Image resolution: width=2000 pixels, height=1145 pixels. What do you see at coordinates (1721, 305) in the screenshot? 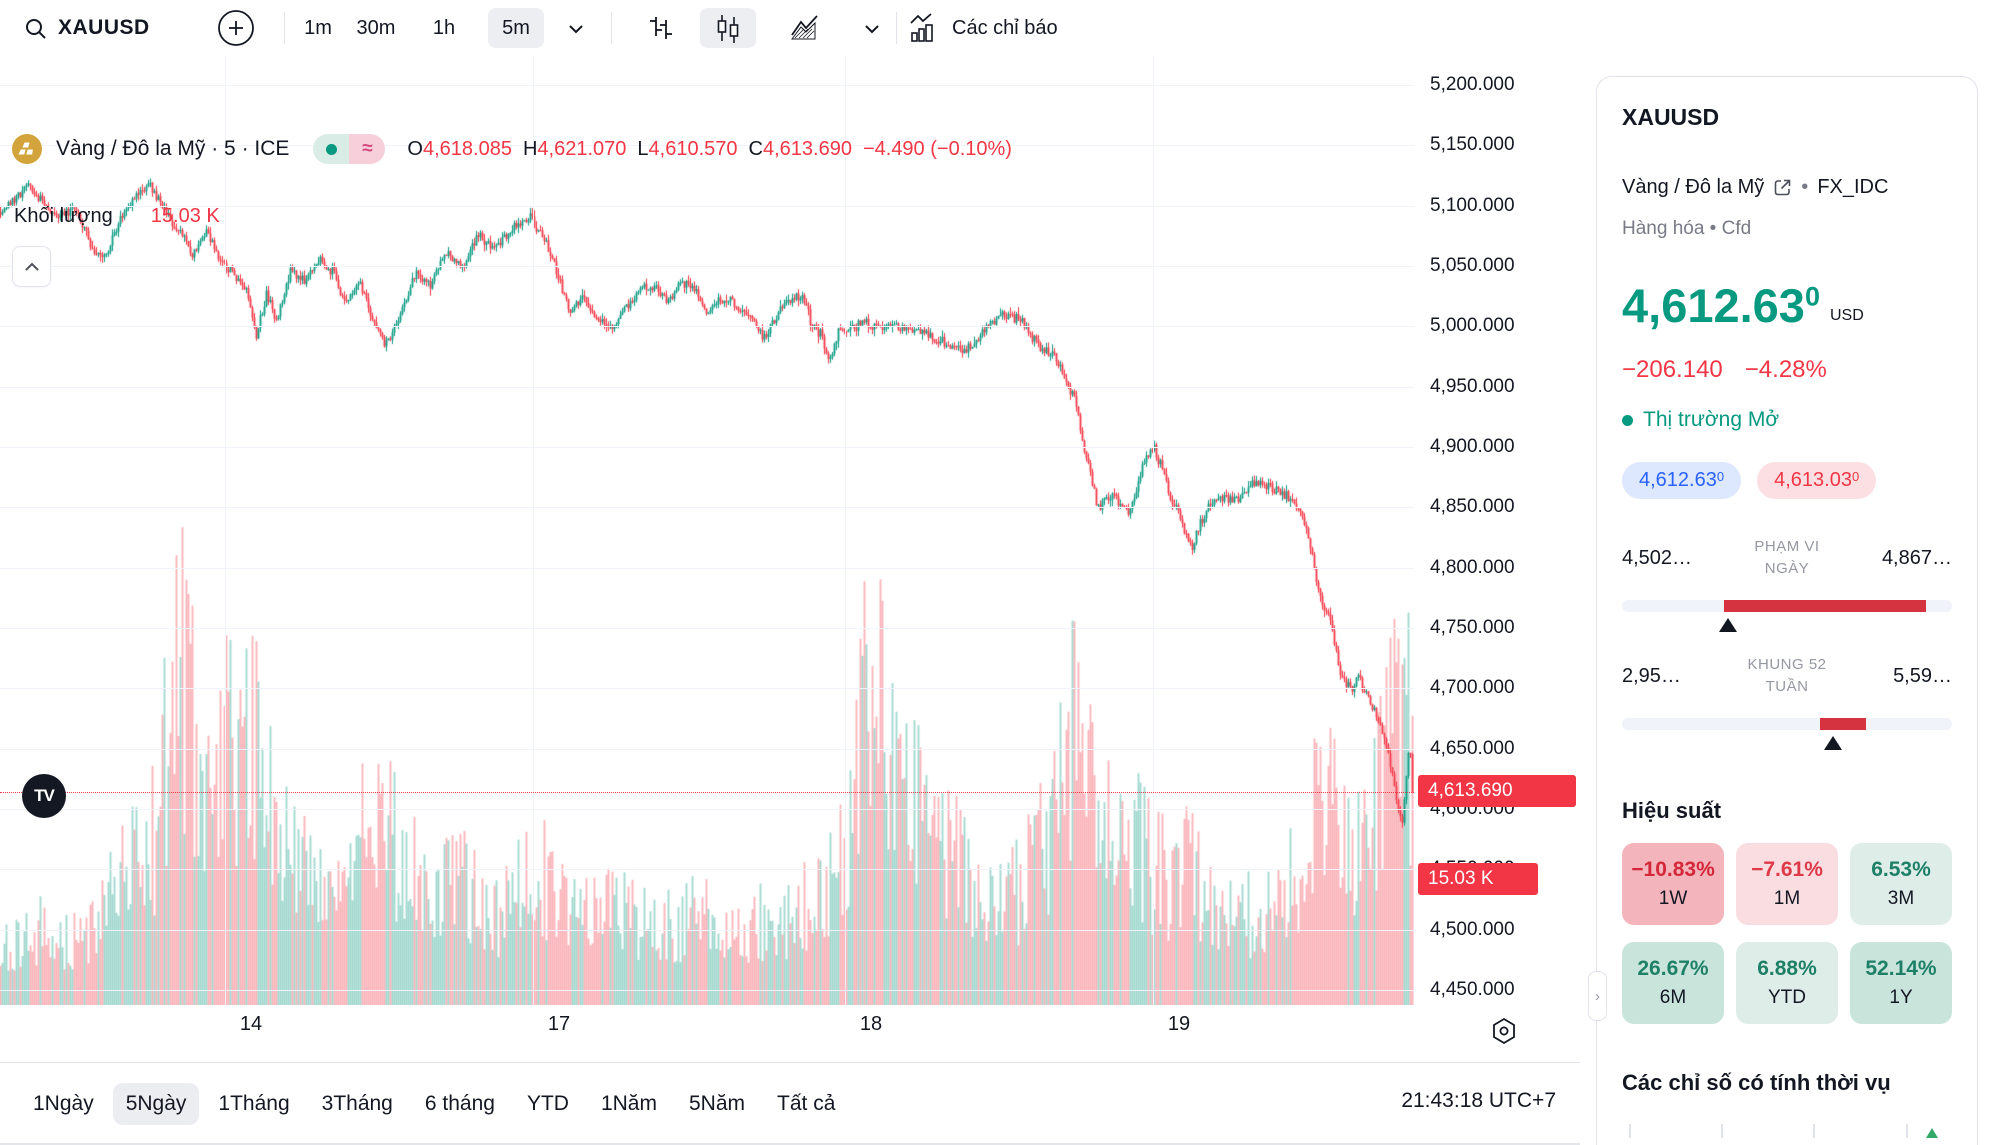
I see `quote-price: 4,612.630` at bounding box center [1721, 305].